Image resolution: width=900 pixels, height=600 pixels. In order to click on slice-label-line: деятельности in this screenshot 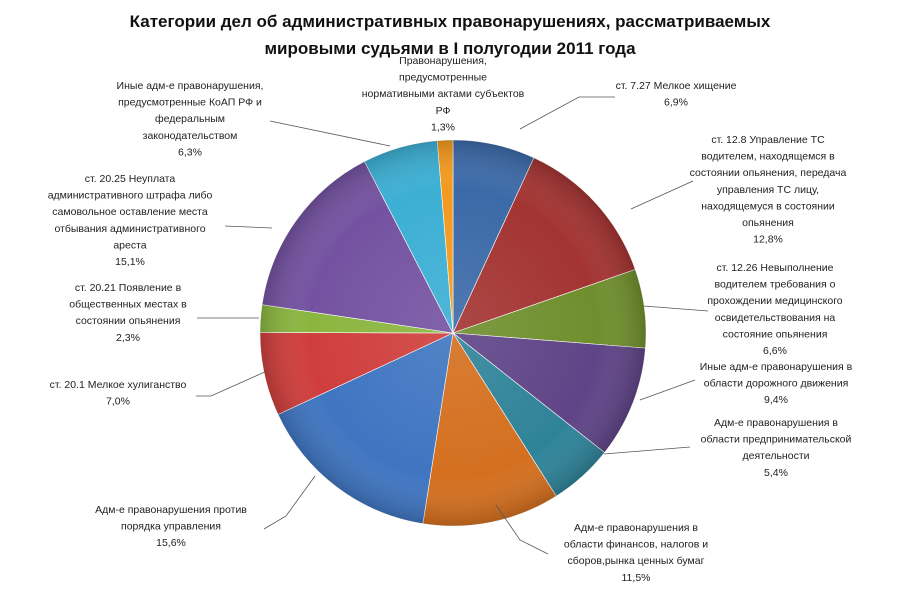, I will do `click(776, 456)`.